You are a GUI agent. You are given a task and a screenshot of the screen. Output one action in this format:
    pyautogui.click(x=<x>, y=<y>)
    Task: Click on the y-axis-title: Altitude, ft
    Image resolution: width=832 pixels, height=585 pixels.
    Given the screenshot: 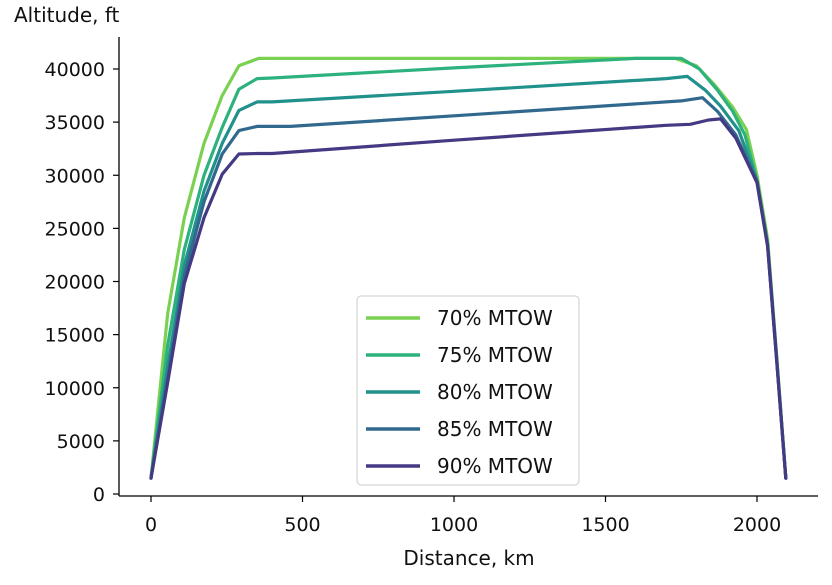 What is the action you would take?
    pyautogui.click(x=67, y=15)
    